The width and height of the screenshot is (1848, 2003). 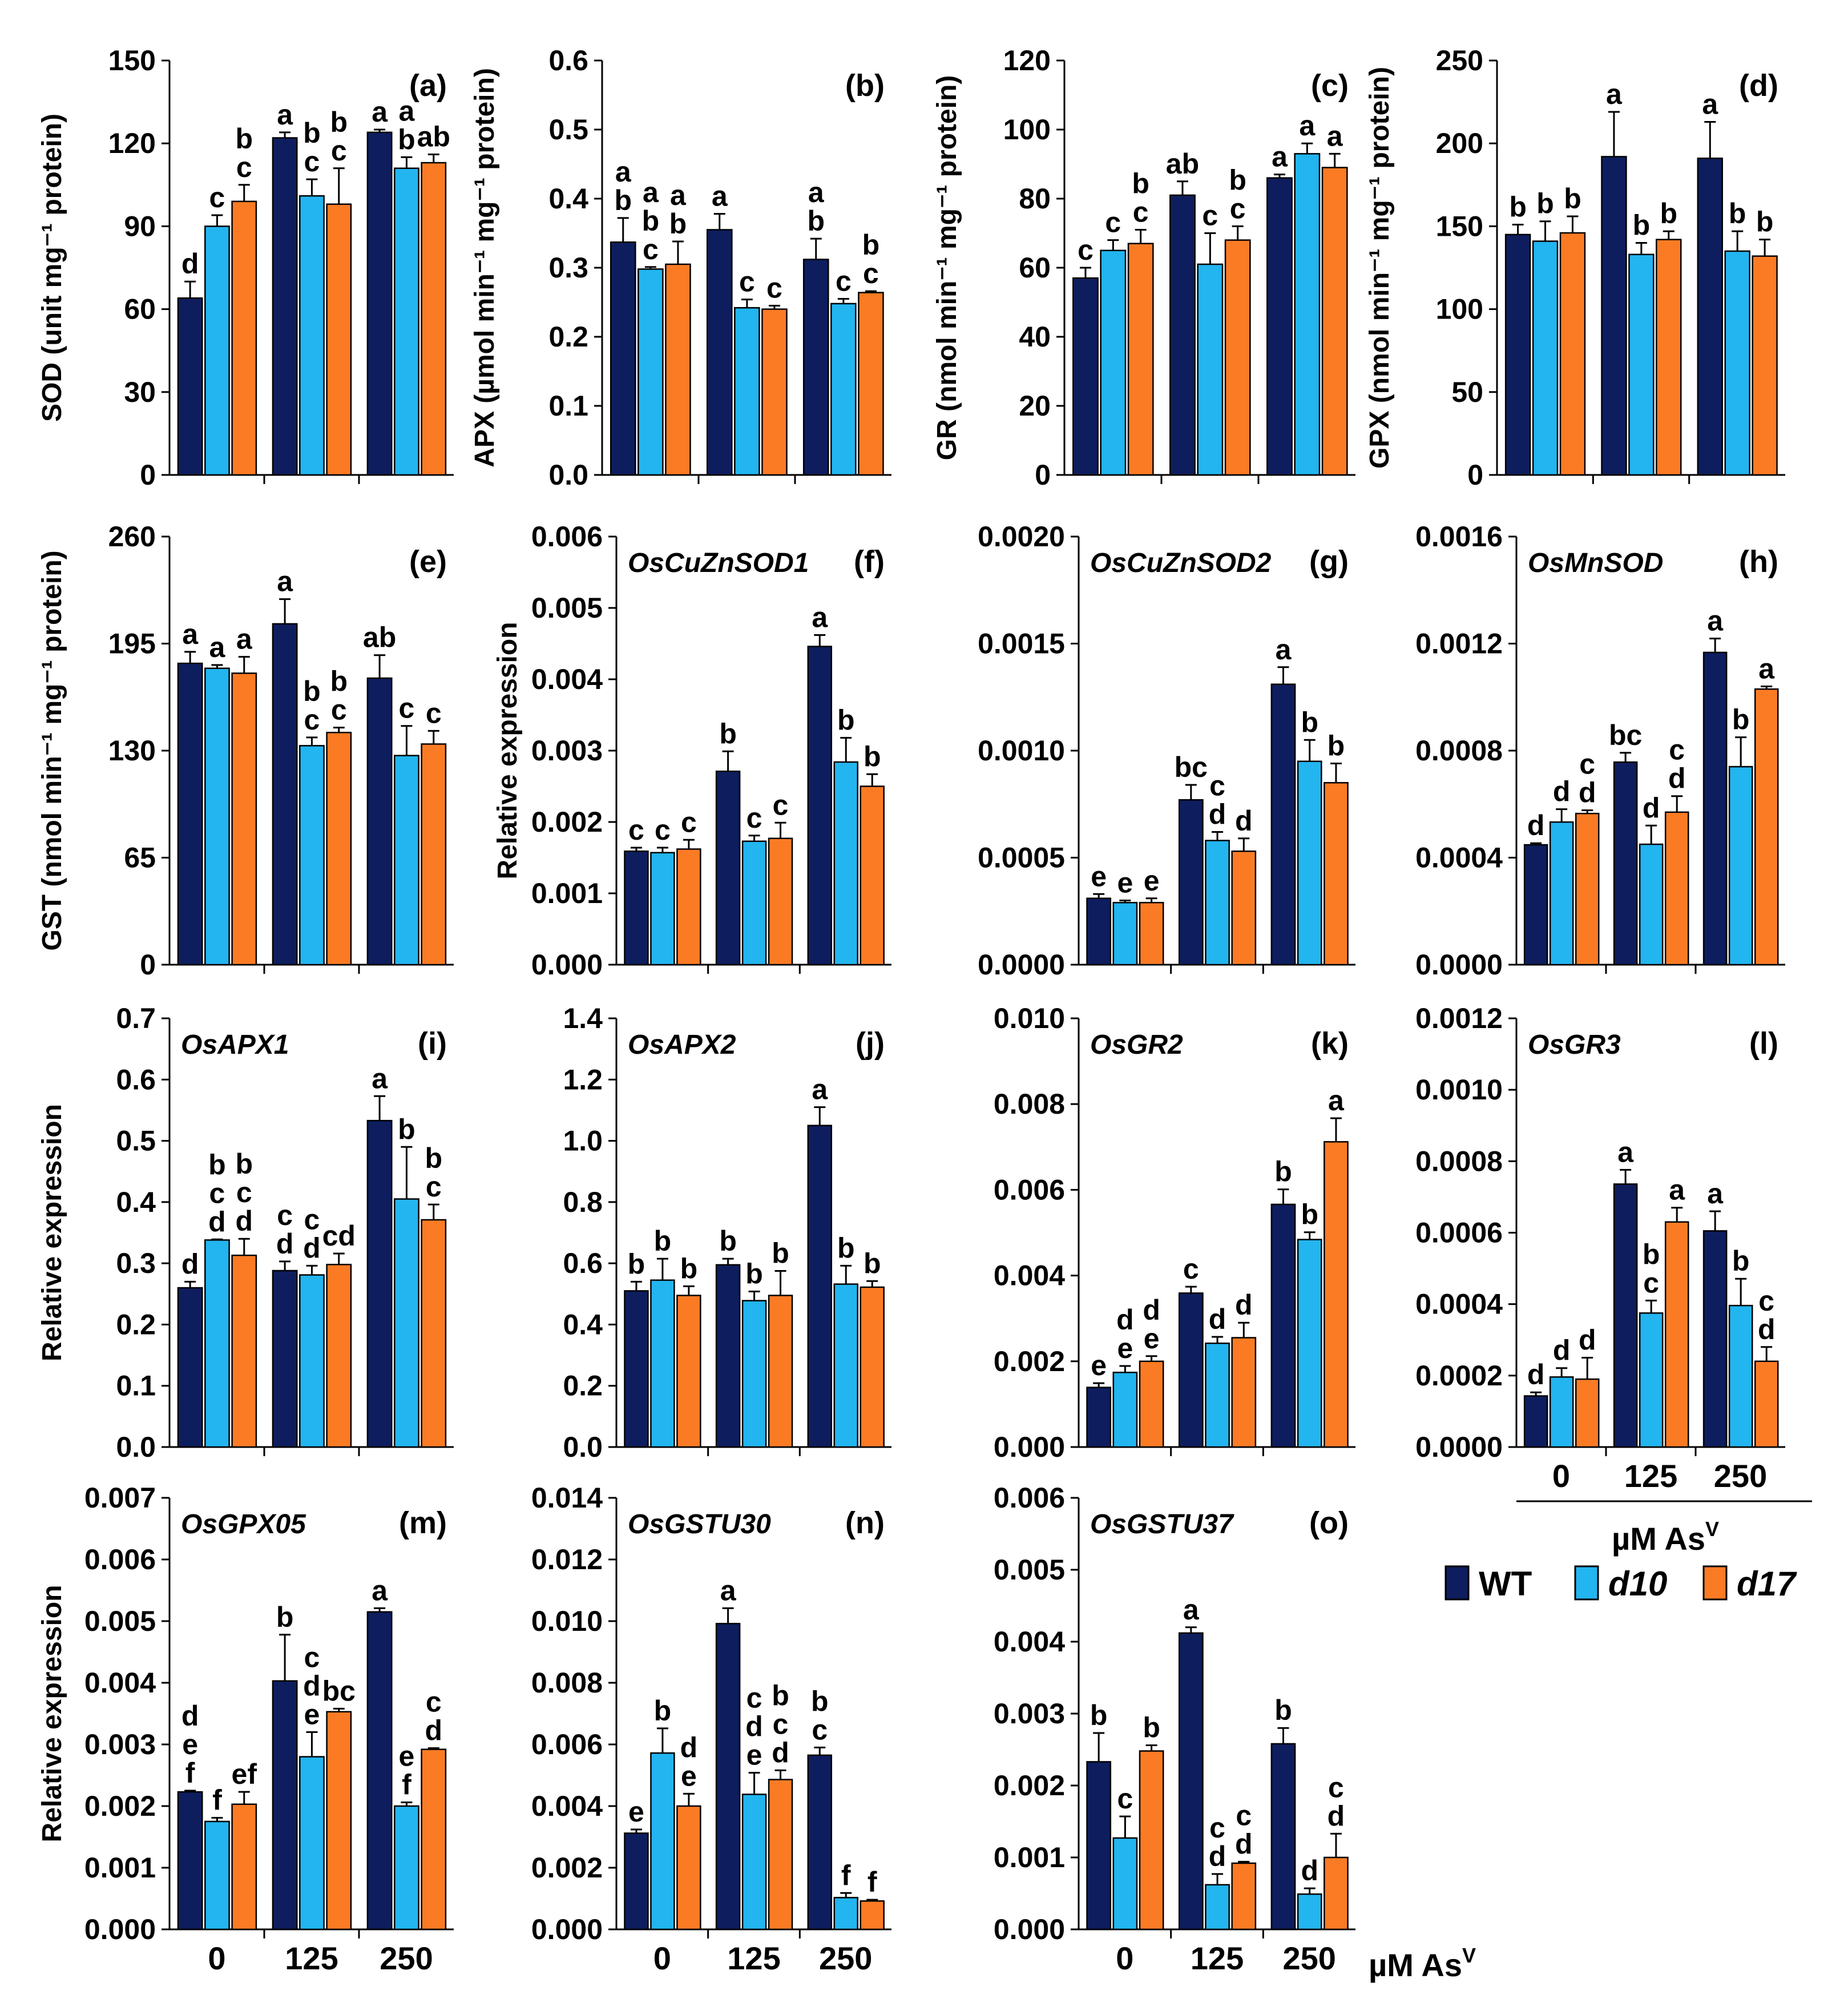 I want to click on gene-name: OsGSTU30, so click(x=699, y=1524).